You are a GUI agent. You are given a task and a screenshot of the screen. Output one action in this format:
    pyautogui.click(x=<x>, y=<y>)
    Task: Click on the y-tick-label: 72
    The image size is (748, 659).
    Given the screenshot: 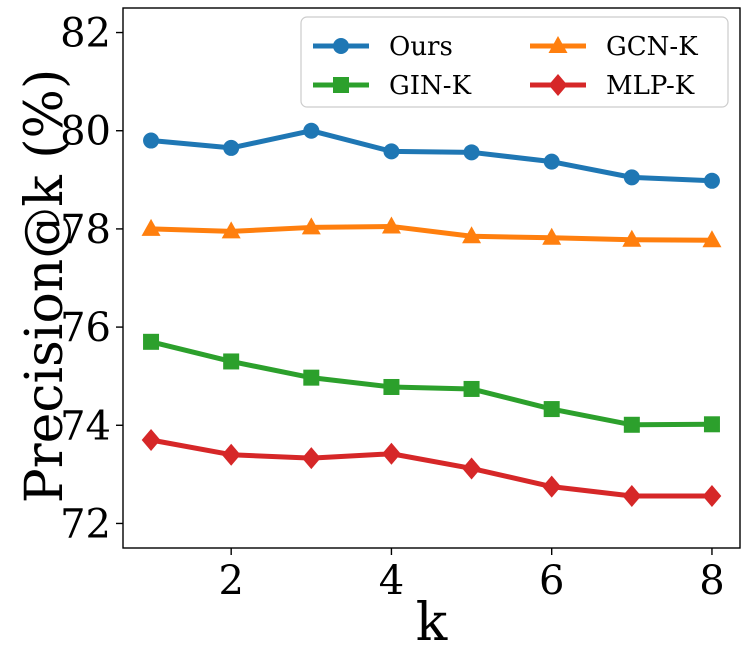 What is the action you would take?
    pyautogui.click(x=85, y=524)
    